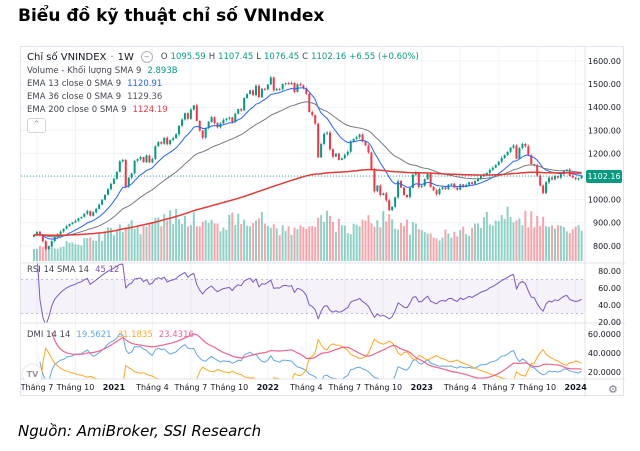 The width and height of the screenshot is (640, 451). What do you see at coordinates (282, 57) in the screenshot?
I see `low-value: 1076.45` at bounding box center [282, 57].